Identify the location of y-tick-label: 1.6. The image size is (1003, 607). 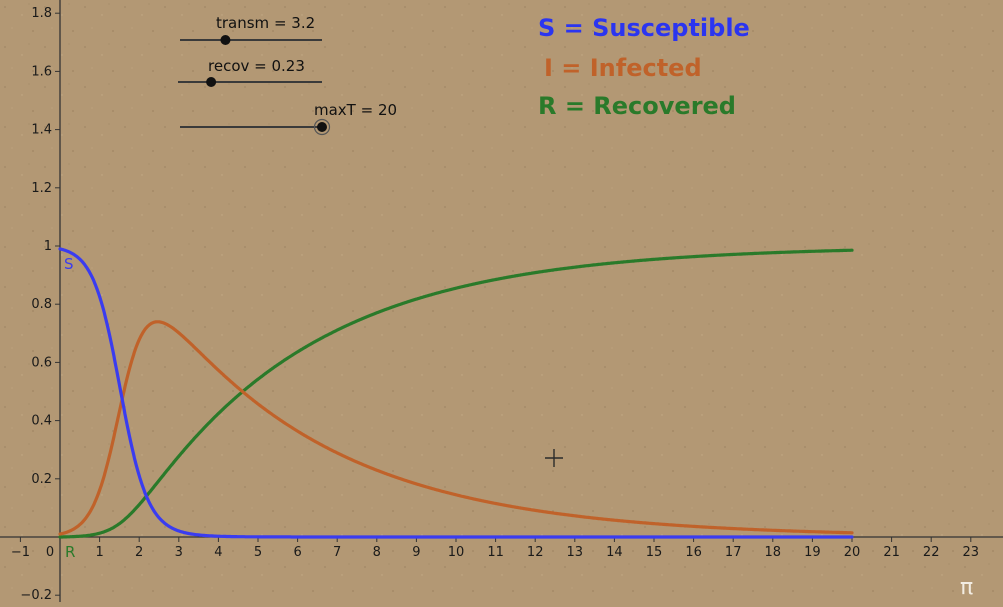
(41, 71).